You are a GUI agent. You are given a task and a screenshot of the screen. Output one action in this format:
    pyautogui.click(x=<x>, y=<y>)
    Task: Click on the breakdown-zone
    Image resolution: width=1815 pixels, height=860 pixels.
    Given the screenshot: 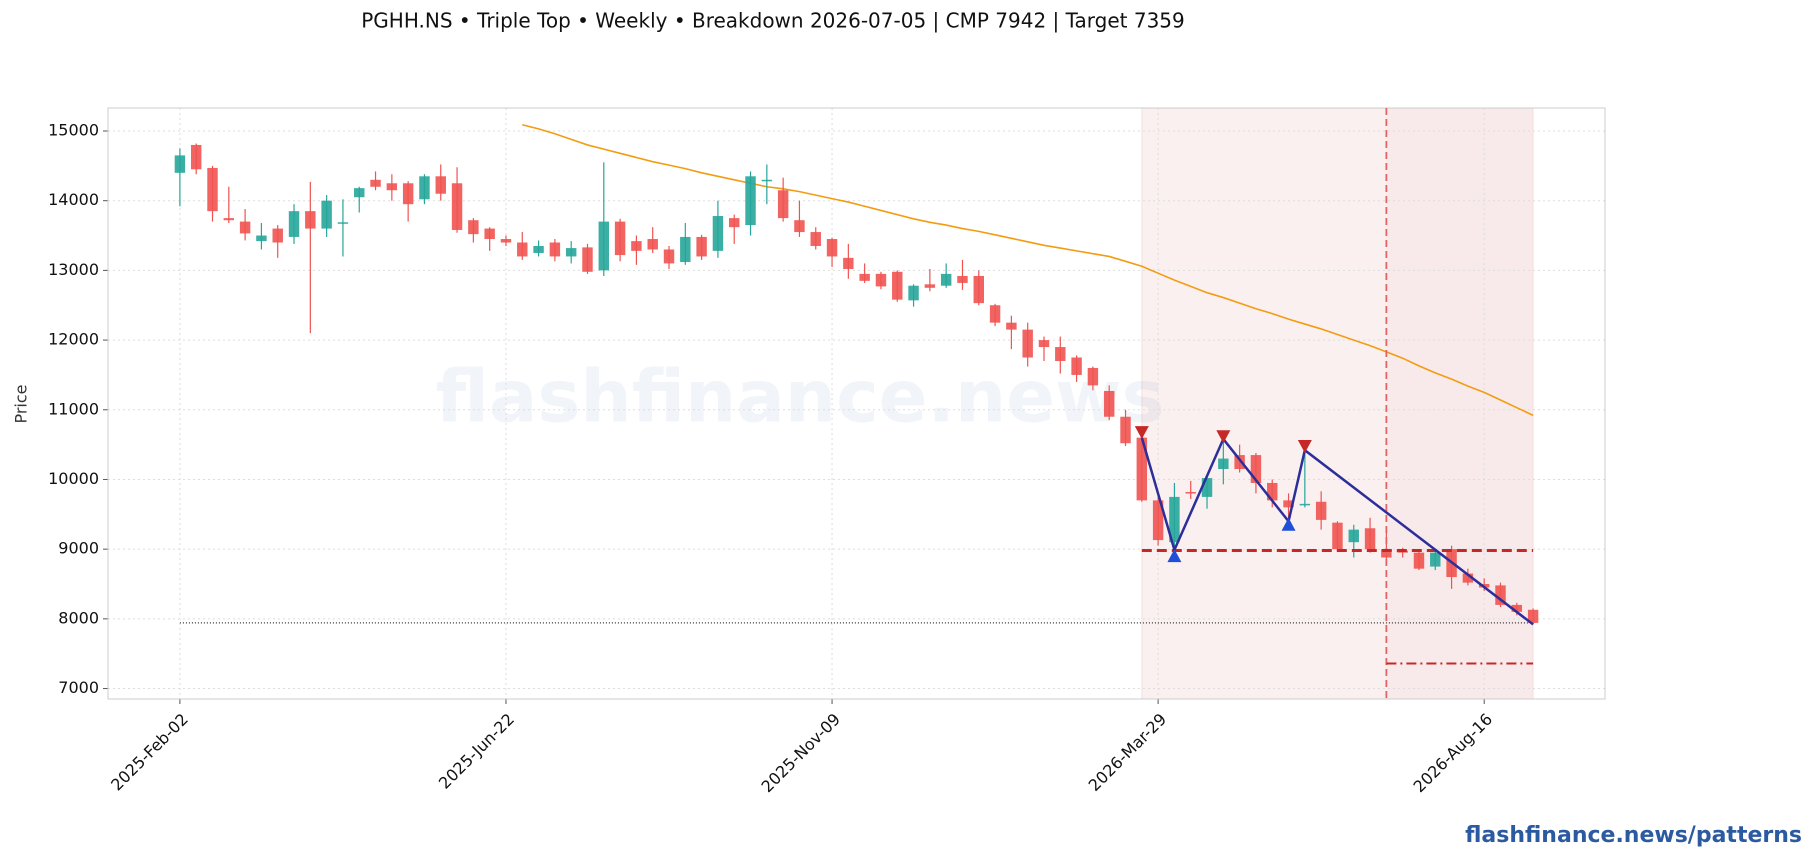 What is the action you would take?
    pyautogui.click(x=1460, y=403)
    